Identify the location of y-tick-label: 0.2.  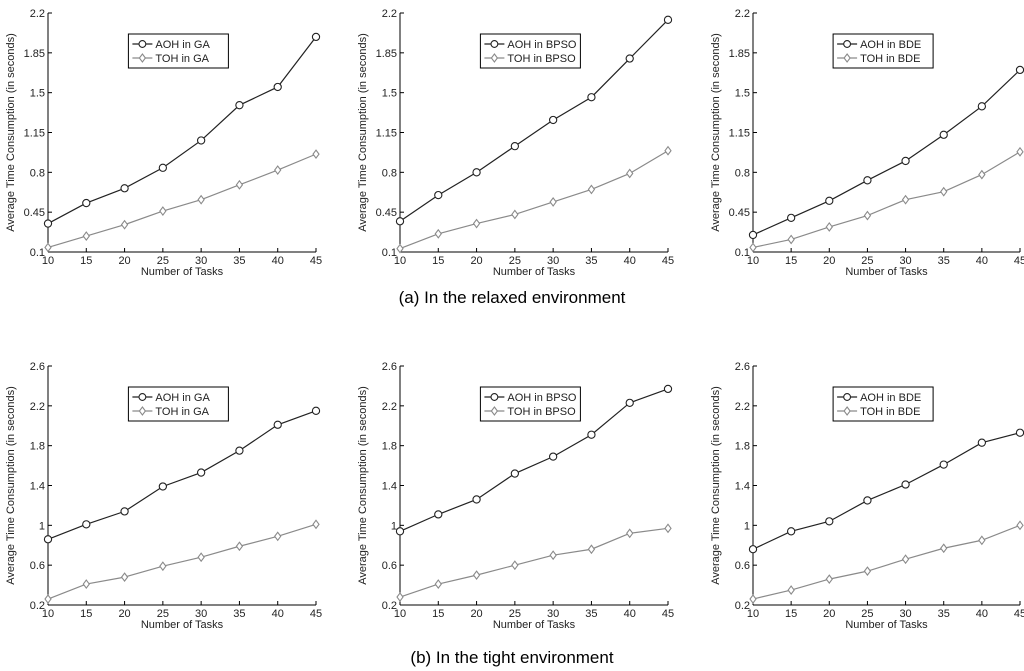
(389, 606).